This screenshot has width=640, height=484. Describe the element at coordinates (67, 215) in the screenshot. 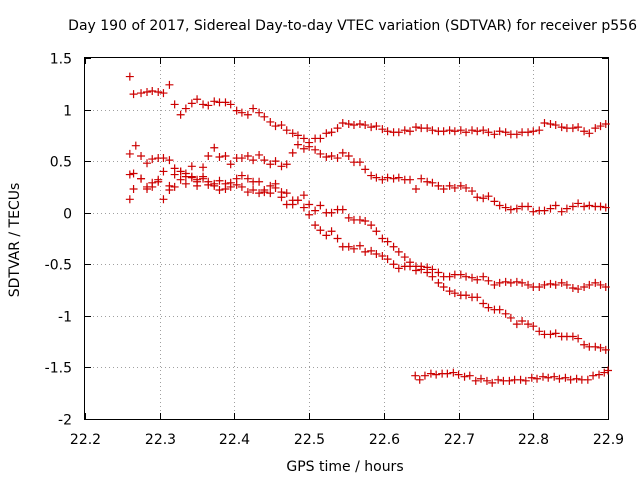

I see `y-tick-label: 0` at that location.